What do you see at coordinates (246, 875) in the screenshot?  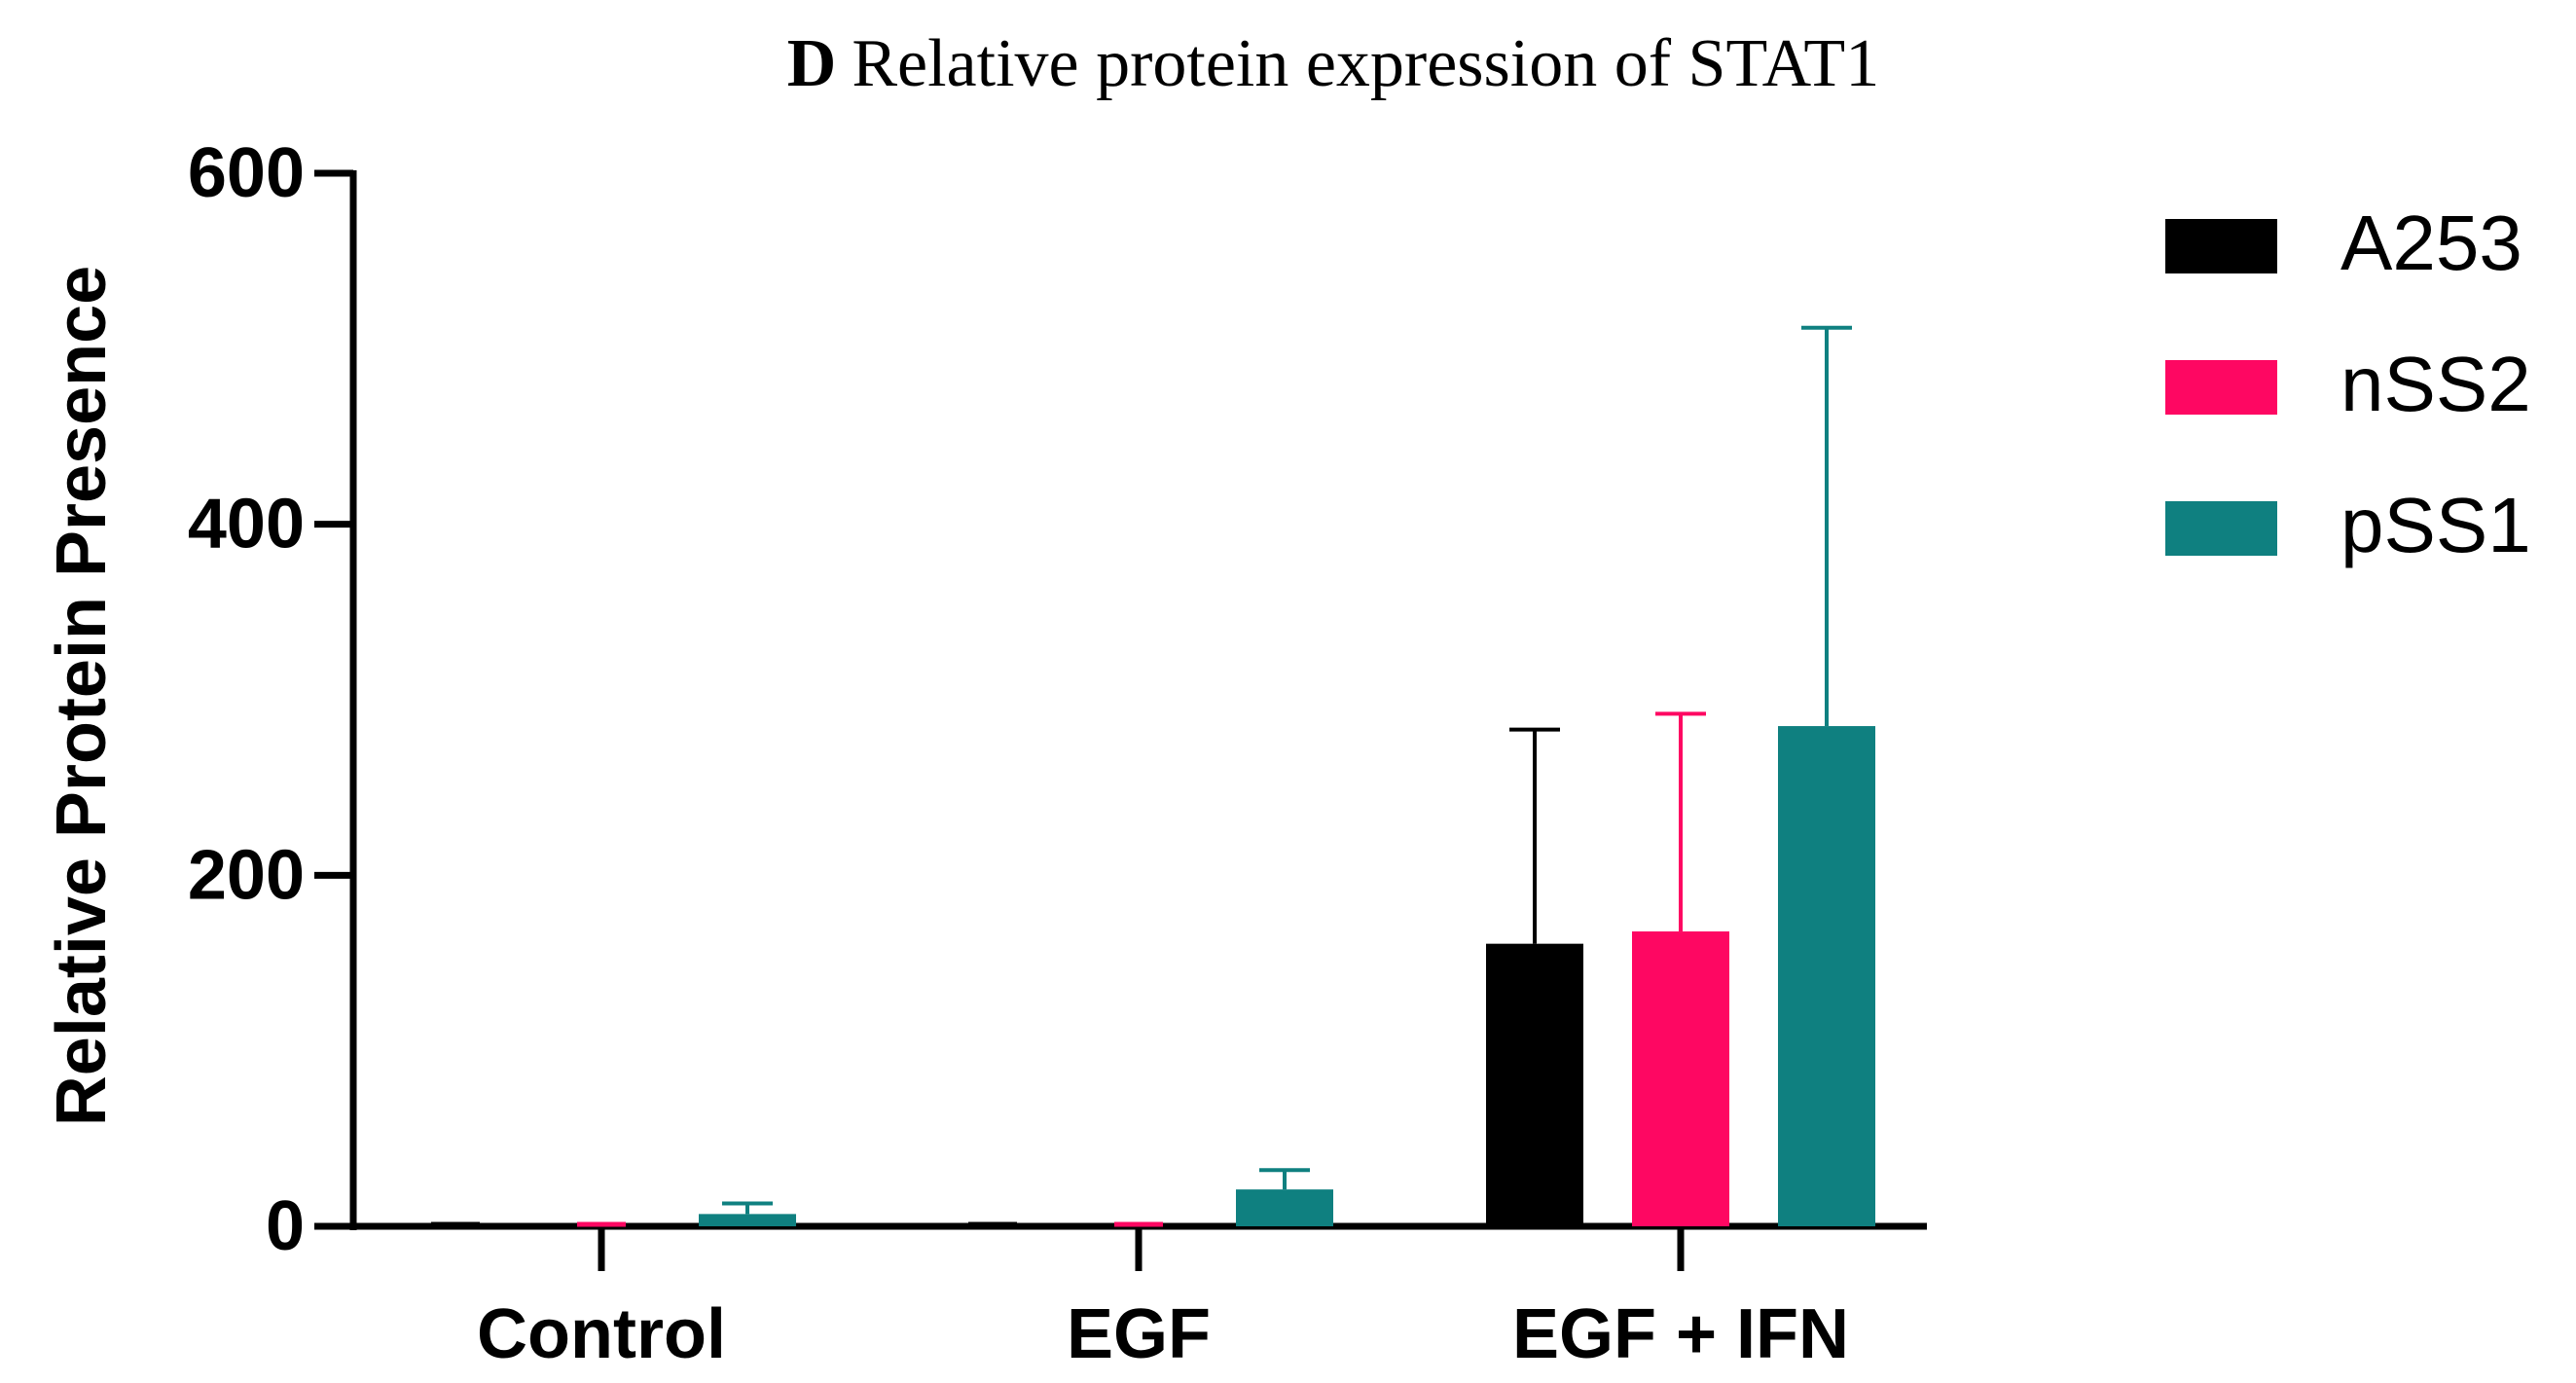 I see `y-tick-label: 200` at bounding box center [246, 875].